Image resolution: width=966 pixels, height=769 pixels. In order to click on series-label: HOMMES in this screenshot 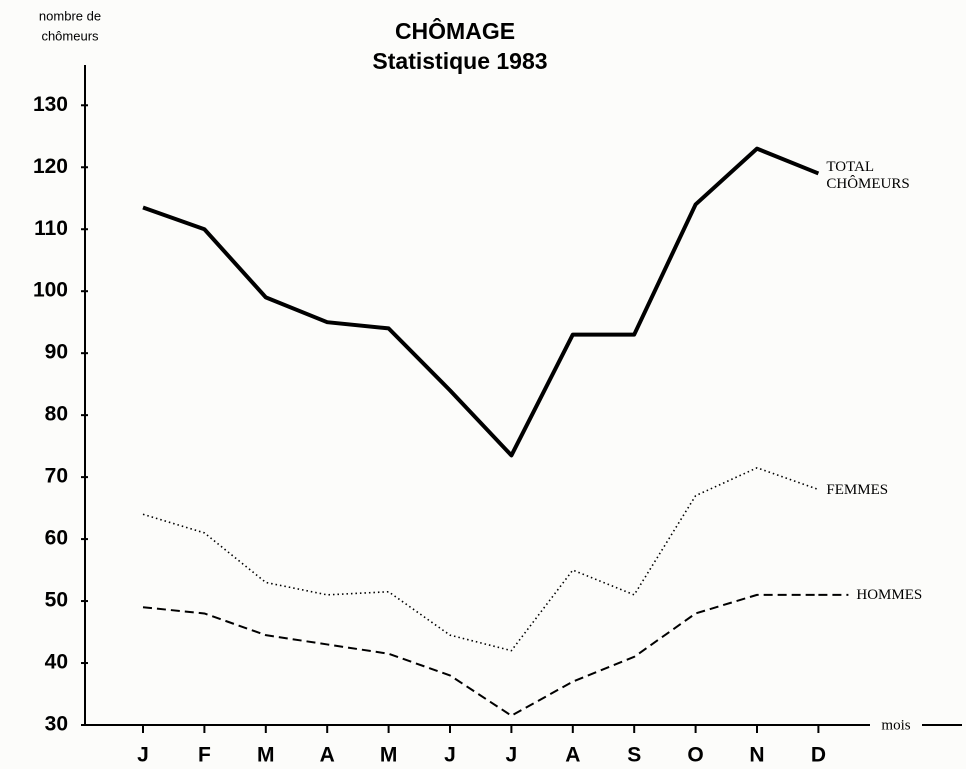, I will do `click(889, 594)`.